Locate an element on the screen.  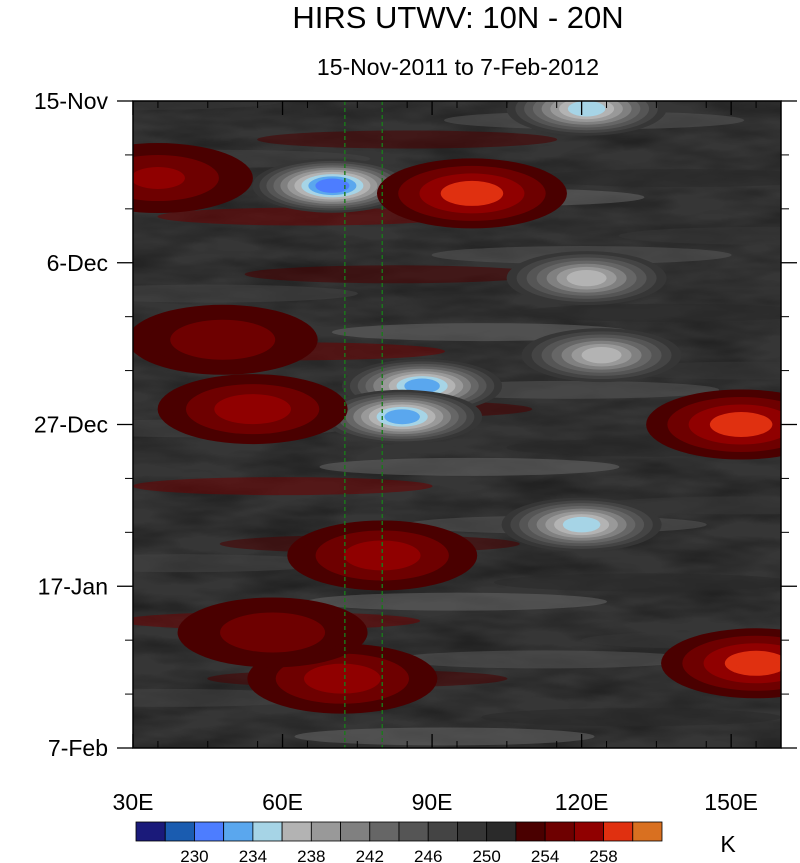
x-tick-label: 30E is located at coordinates (133, 802).